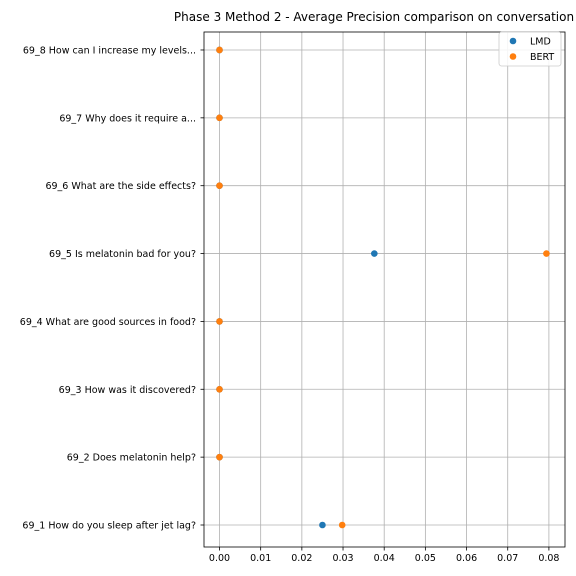  I want to click on x-tick-label: 0.08, so click(548, 558).